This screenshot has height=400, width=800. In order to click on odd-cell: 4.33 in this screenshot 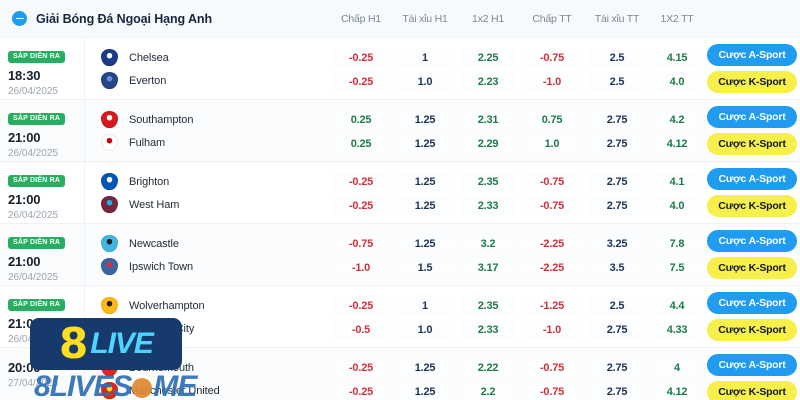, I will do `click(677, 329)`.